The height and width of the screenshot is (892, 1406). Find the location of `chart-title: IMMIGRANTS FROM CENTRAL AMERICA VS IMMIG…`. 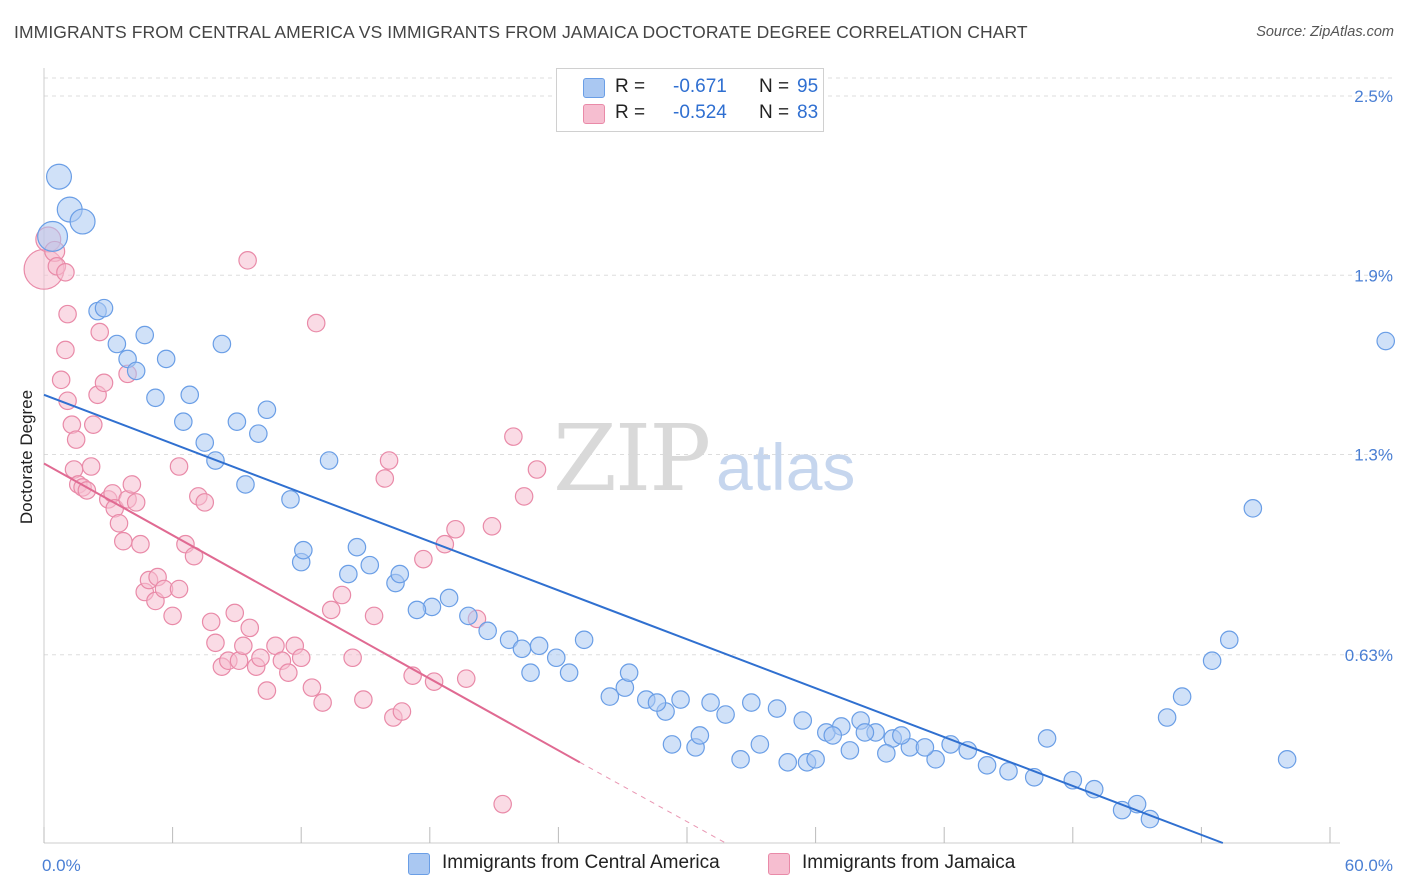

chart-title: IMMIGRANTS FROM CENTRAL AMERICA VS IMMIG… is located at coordinates (521, 32).